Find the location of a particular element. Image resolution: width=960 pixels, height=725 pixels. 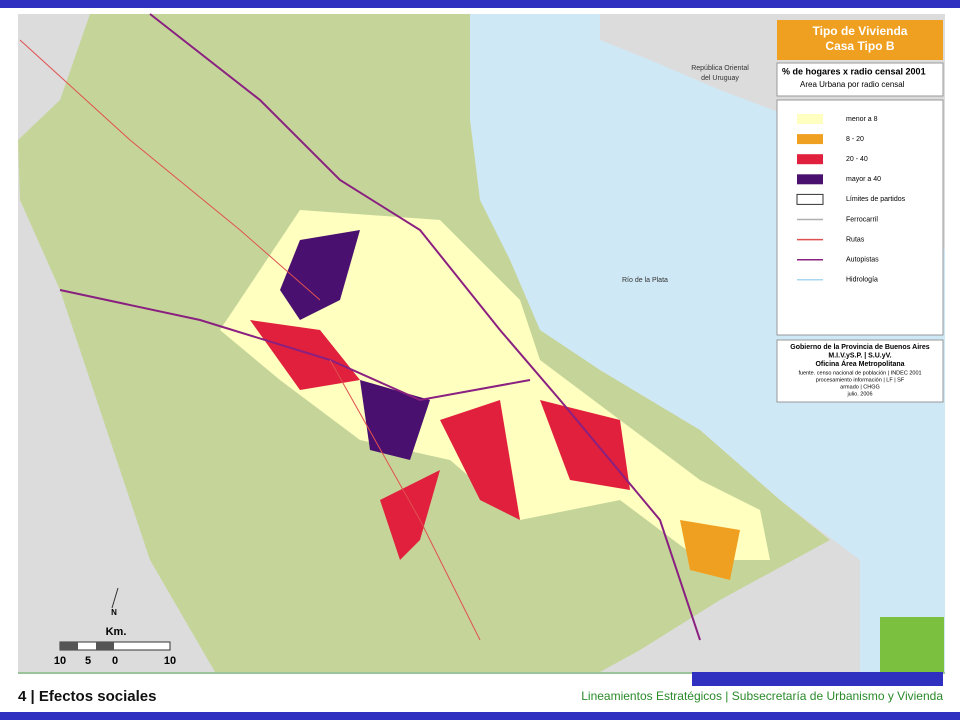

legend-label: Rutas is located at coordinates (855, 239).